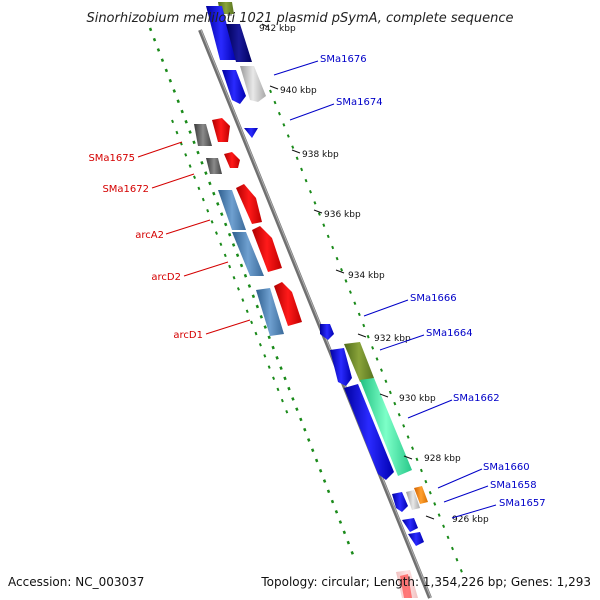 The image size is (600, 600). I want to click on gene-label-smA1674: SMa1674, so click(359, 102).